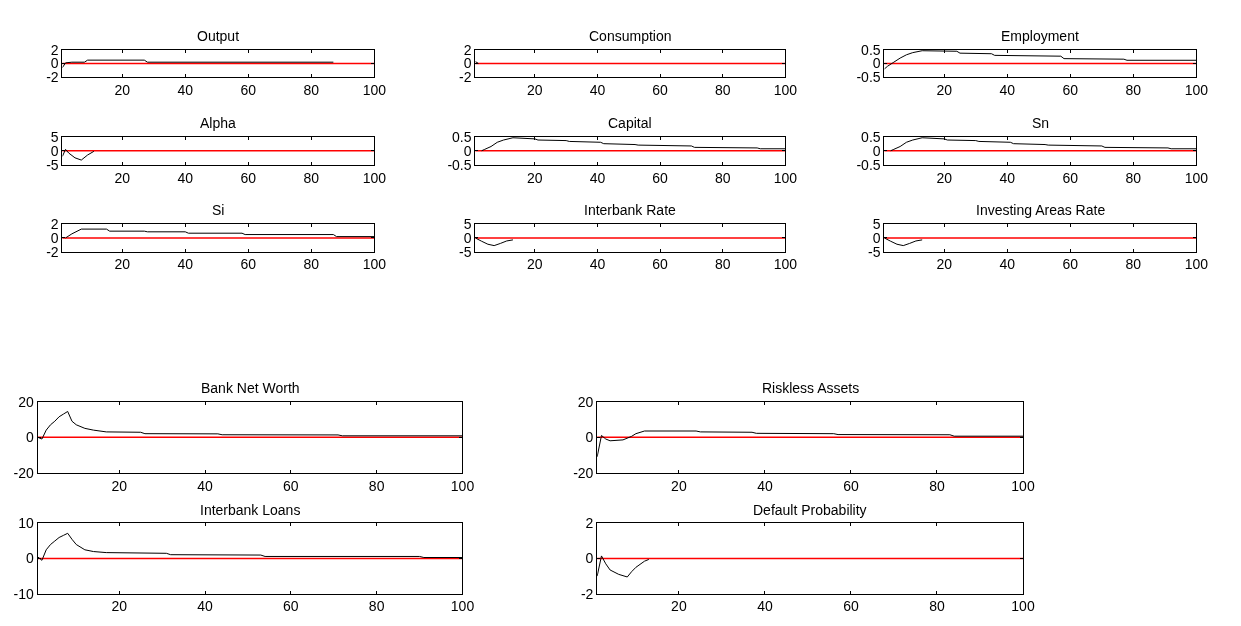 The image size is (1241, 626). Describe the element at coordinates (218, 123) in the screenshot. I see `chart-title: Alpha` at that location.